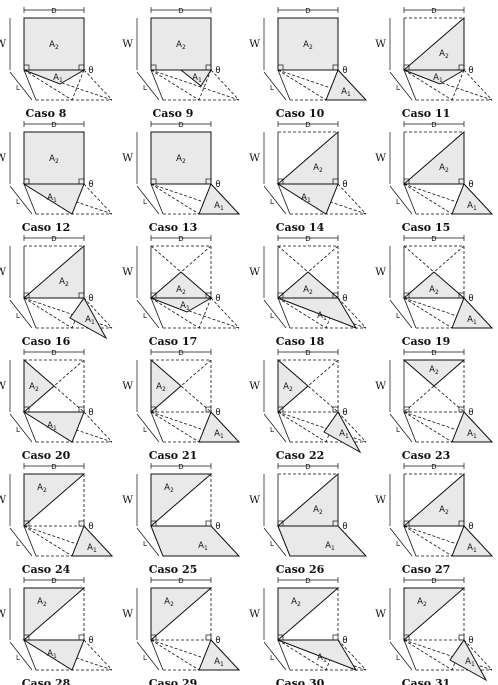  Describe the element at coordinates (426, 341) in the screenshot. I see `case-caption: Caso 19` at that location.